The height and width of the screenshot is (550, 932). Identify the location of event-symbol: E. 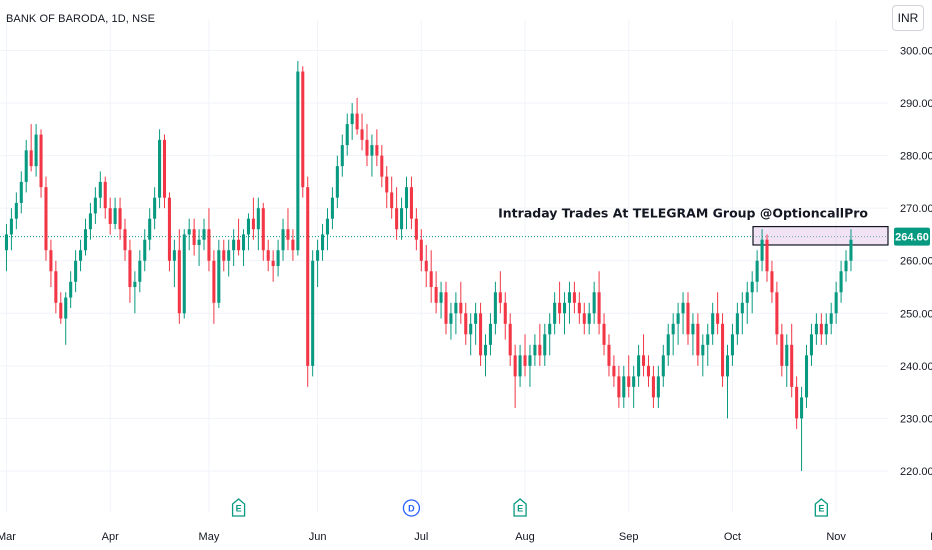
(239, 509).